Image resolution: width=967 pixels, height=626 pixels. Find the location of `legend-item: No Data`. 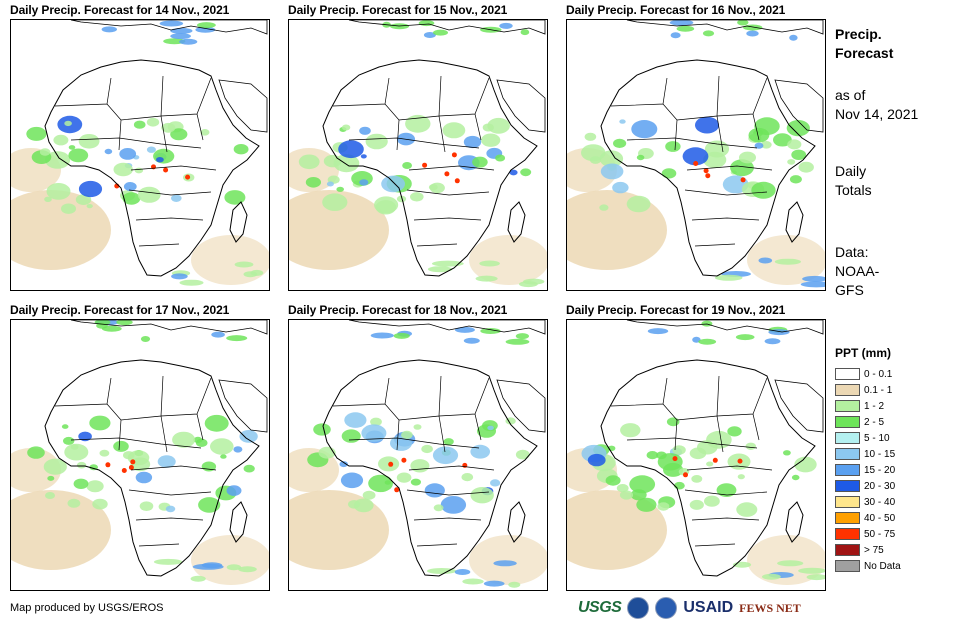

legend-item: No Data is located at coordinates (900, 566).